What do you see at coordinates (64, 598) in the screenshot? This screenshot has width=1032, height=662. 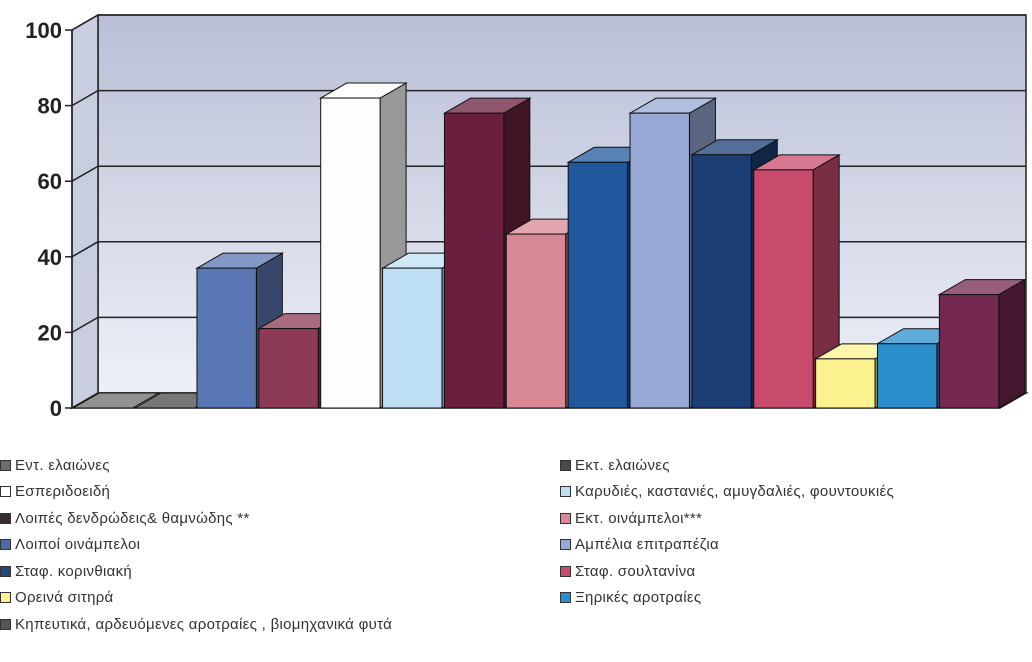 I see `legend-label: Ορεινά σιτηρά` at bounding box center [64, 598].